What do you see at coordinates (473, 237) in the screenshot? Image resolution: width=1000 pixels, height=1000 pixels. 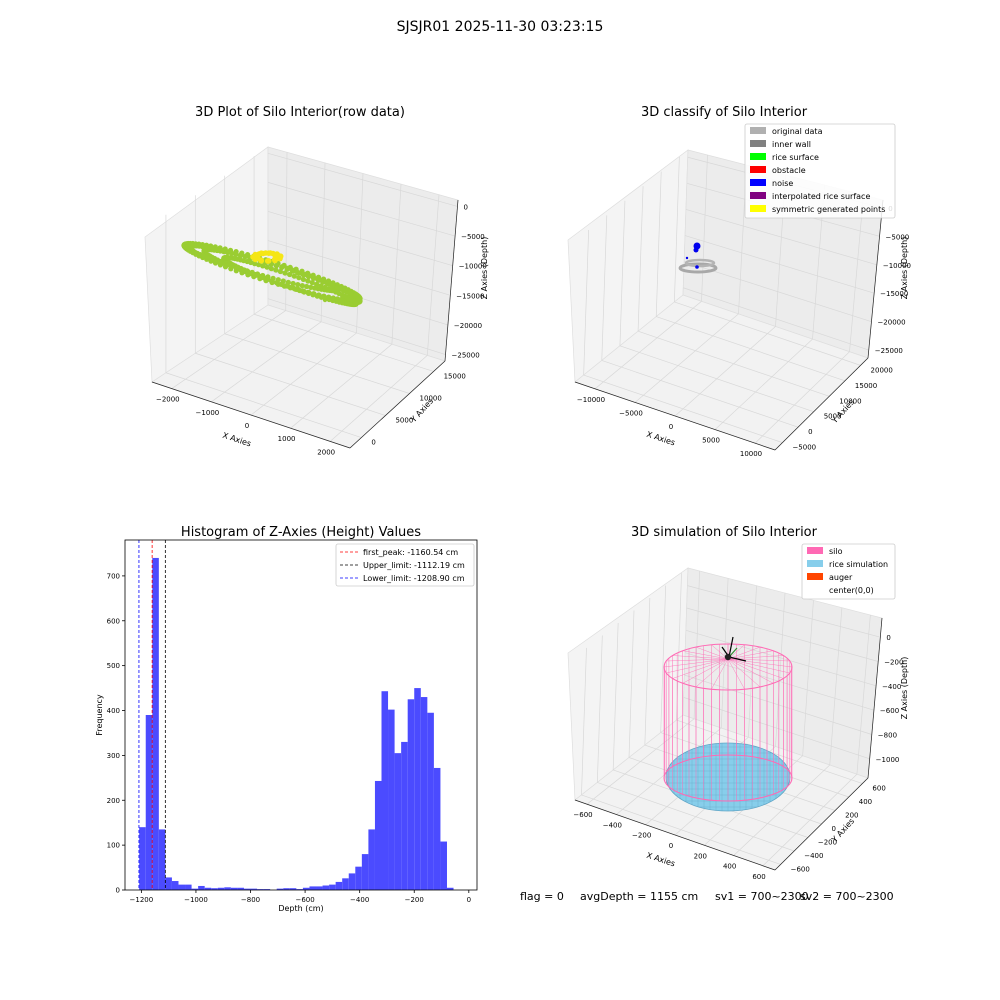 I see `raw-z-tick-label: −5000` at bounding box center [473, 237].